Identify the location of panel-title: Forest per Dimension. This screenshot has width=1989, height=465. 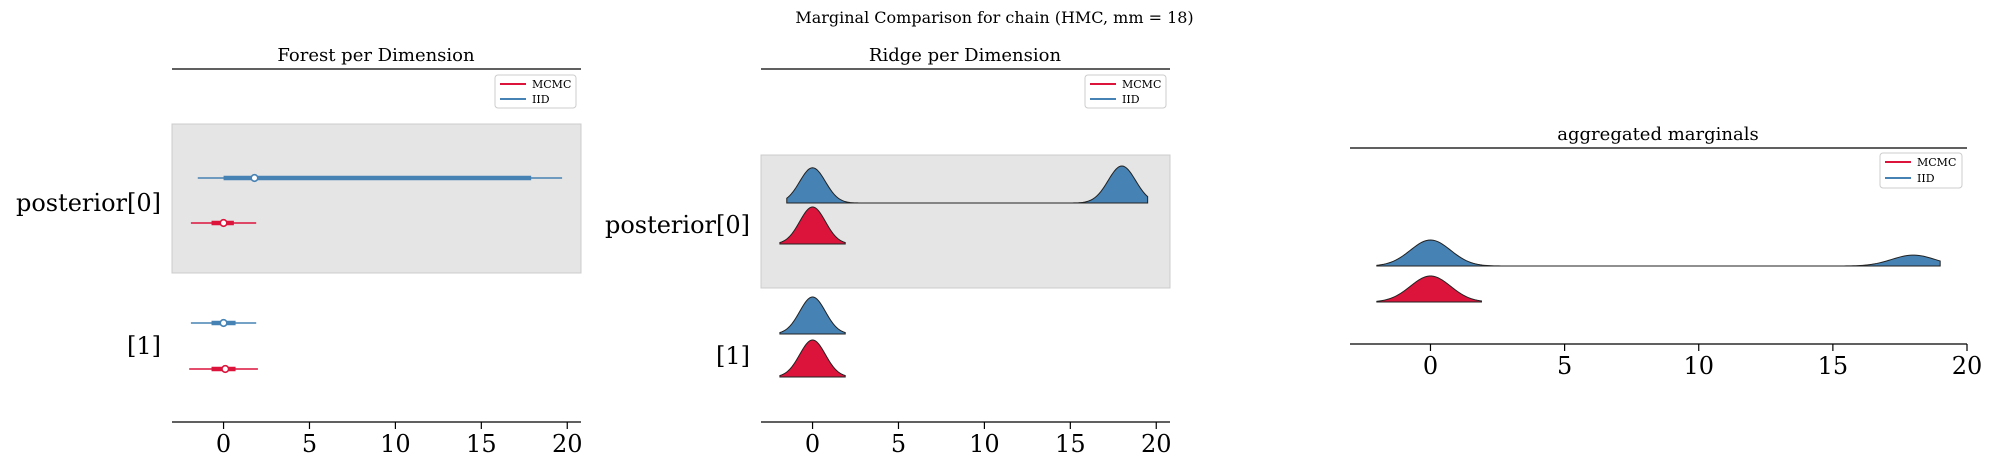
(376, 55).